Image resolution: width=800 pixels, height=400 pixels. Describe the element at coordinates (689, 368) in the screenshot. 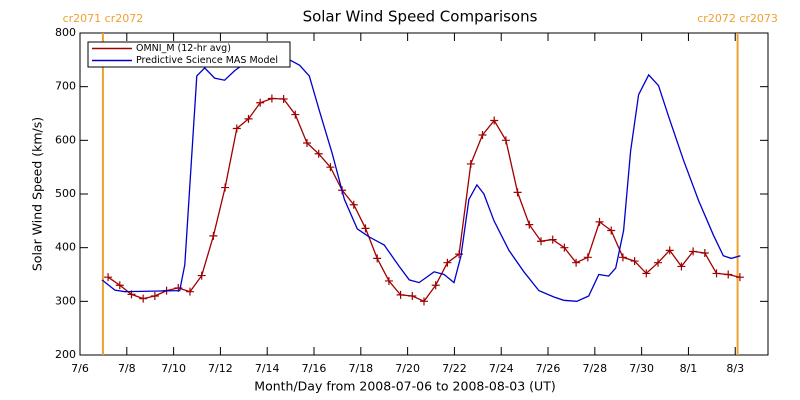

I see `x-tick-label: 8/1` at that location.